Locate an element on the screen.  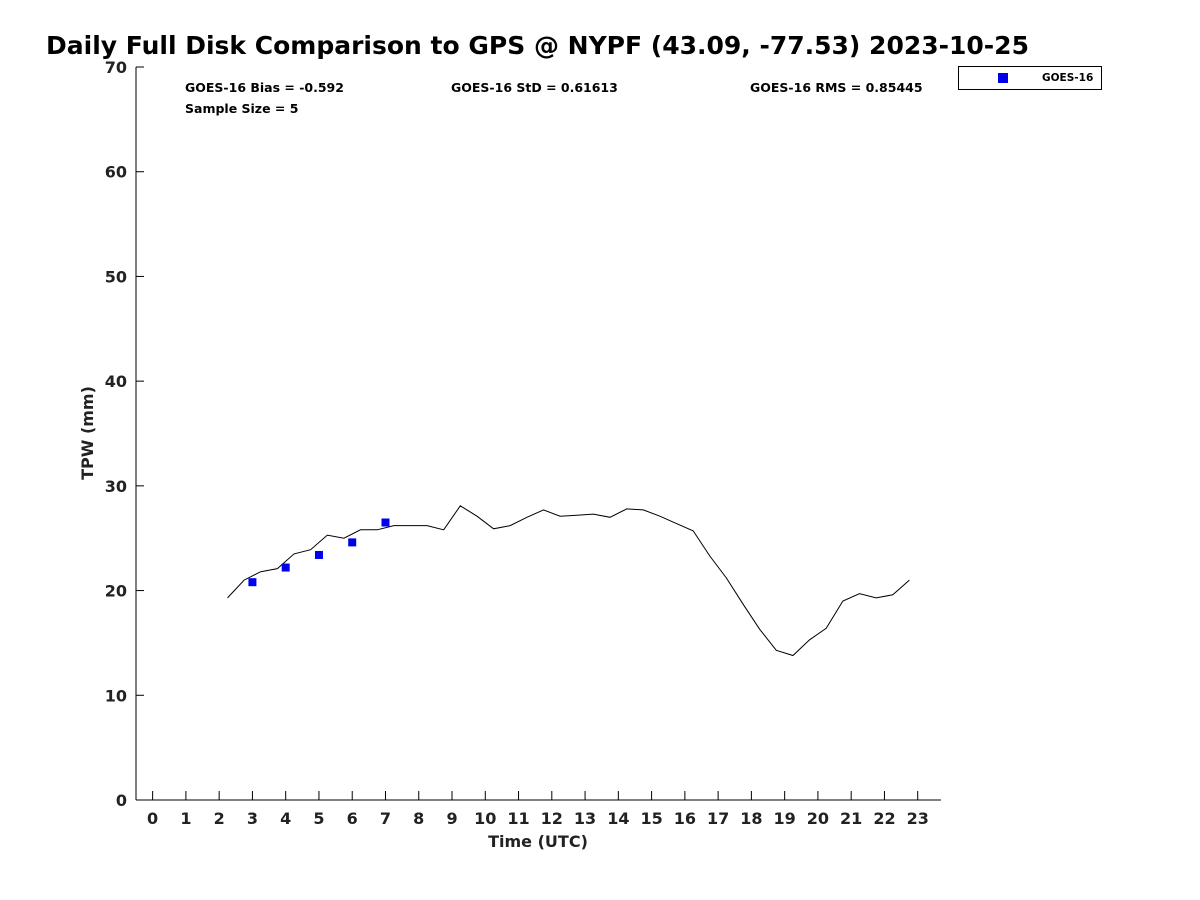
y-tick-label: 70 is located at coordinates (116, 67).